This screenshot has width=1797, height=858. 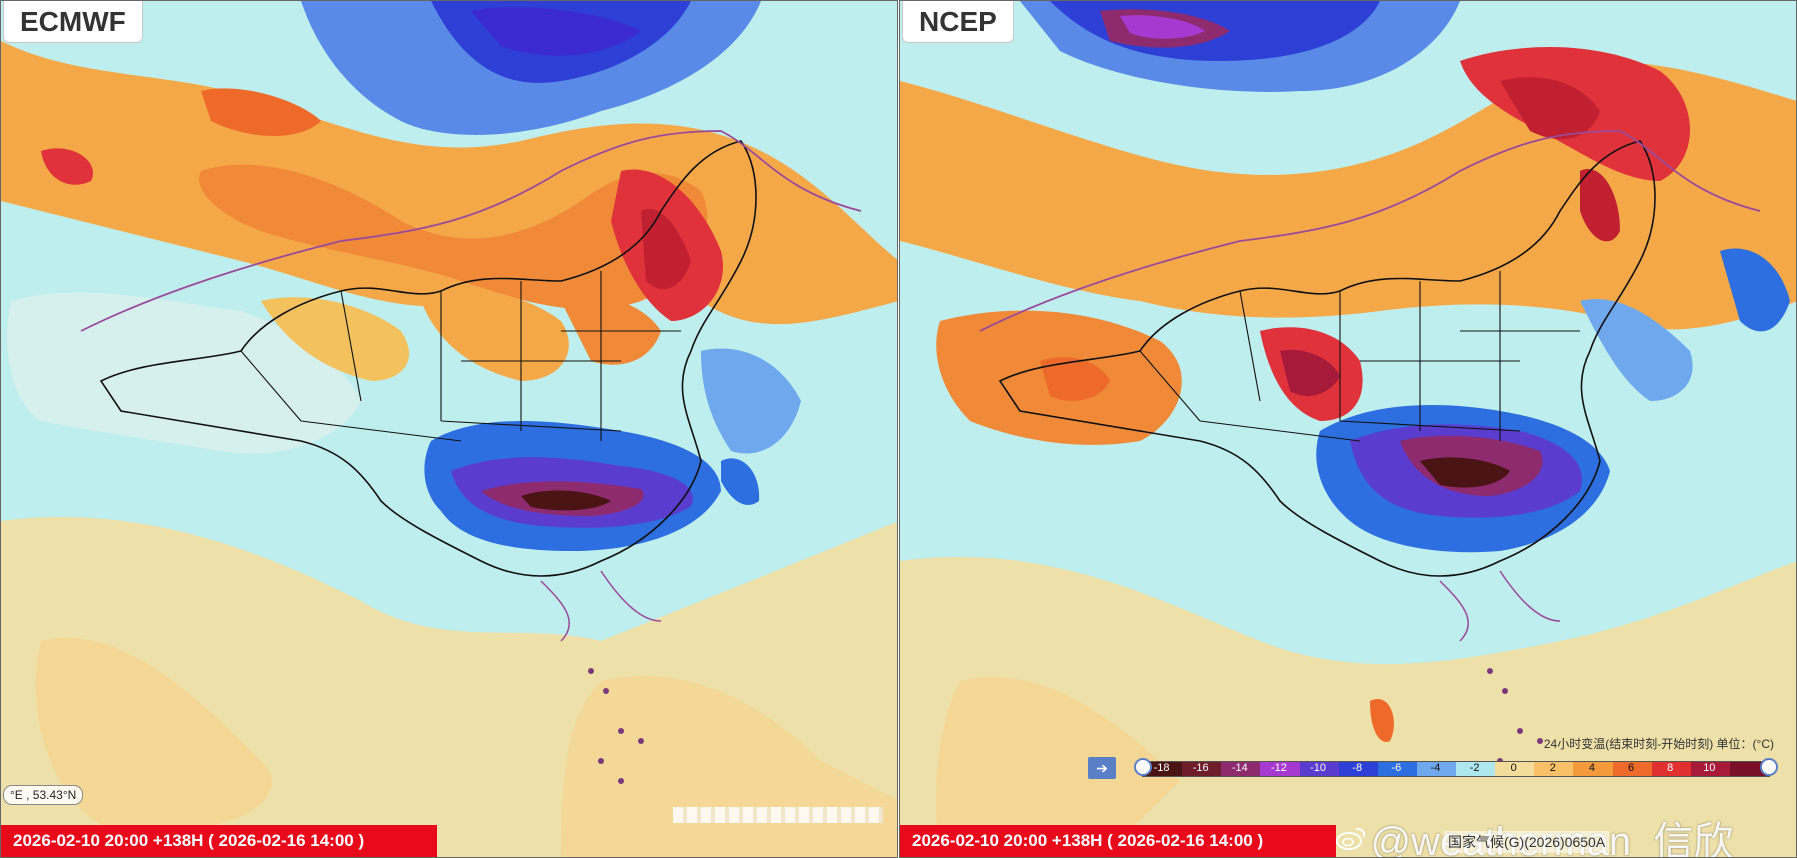 I want to click on legend-title: 24小时变温(结束时刻-开始时刻) 单位：(°C), so click(x=1658, y=744).